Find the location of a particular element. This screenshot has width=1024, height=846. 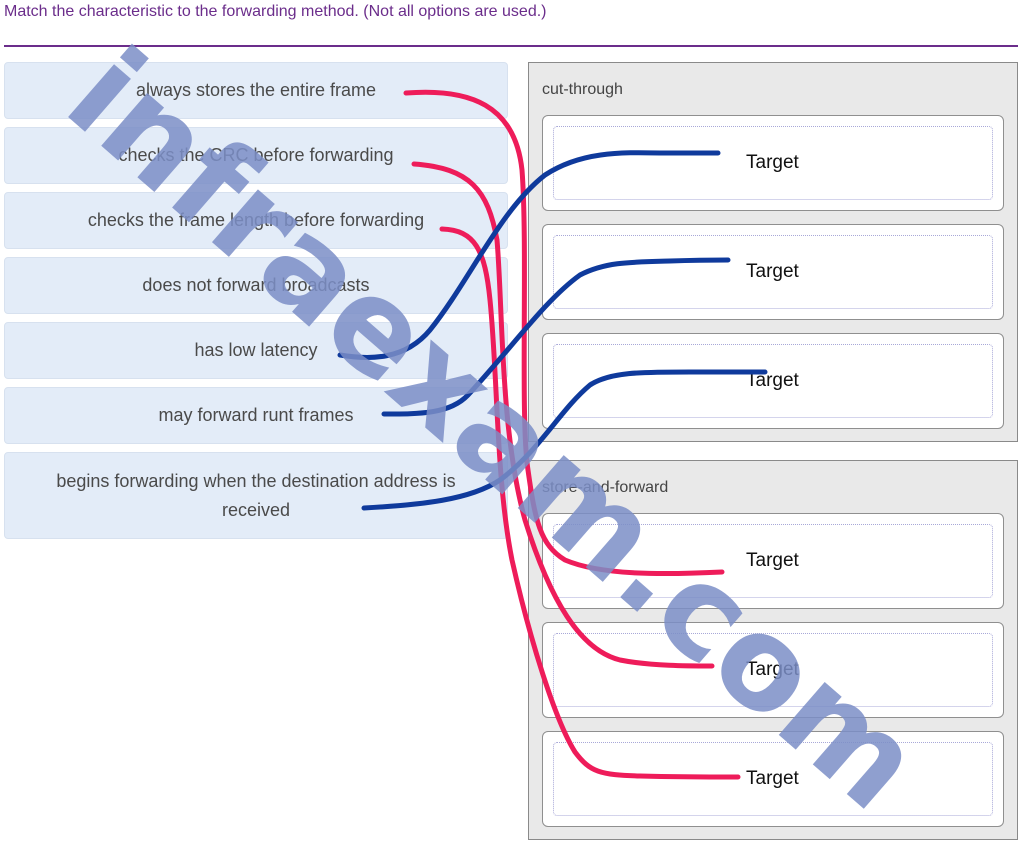

target-cut-through-2: Target is located at coordinates (773, 272).